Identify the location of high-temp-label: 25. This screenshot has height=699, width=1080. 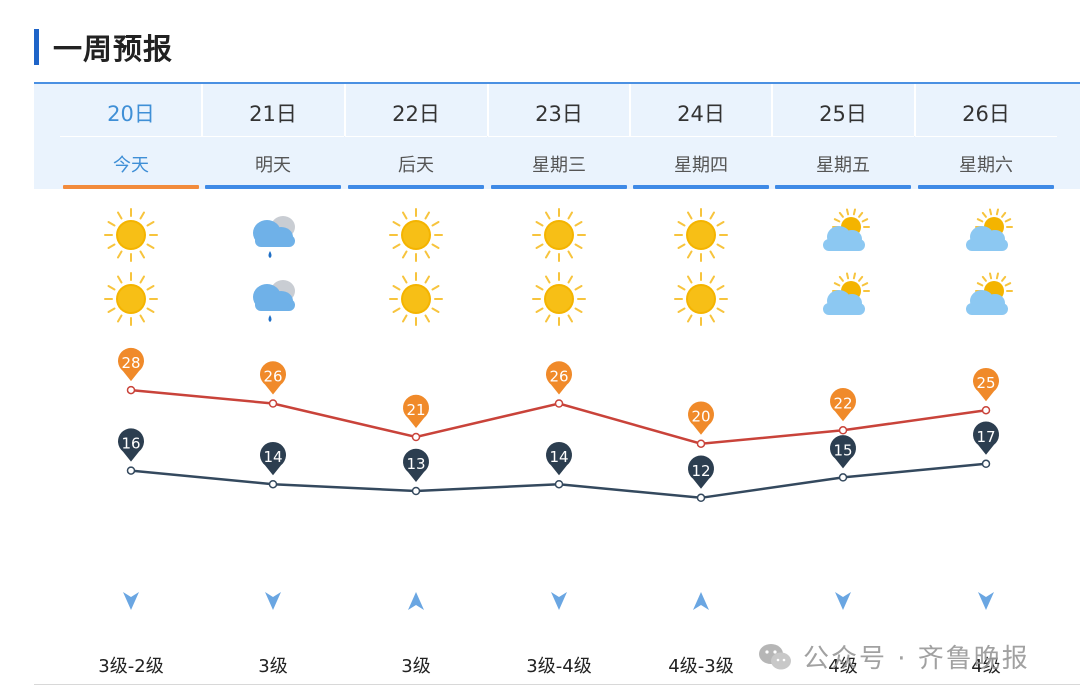
(985, 383).